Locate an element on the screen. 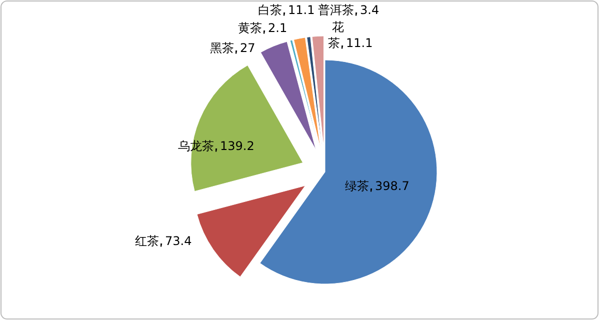 Image resolution: width=600 pixels, height=321 pixels. data-label: 73.4 is located at coordinates (178, 241).